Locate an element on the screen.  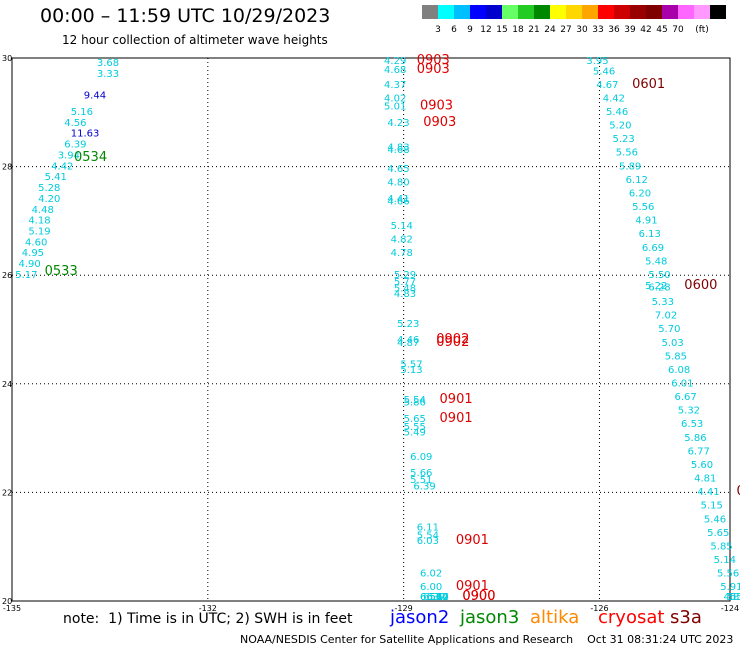
colorbar-tick-label: 21 is located at coordinates (533, 30).